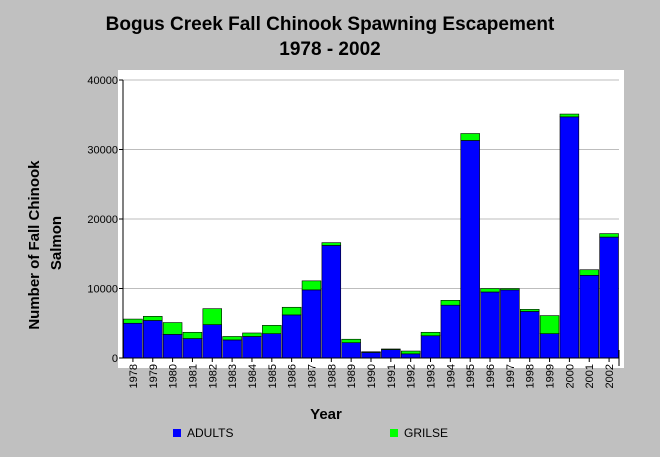 This screenshot has height=457, width=660. What do you see at coordinates (451, 376) in the screenshot?
I see `x-tick-label: 1994` at bounding box center [451, 376].